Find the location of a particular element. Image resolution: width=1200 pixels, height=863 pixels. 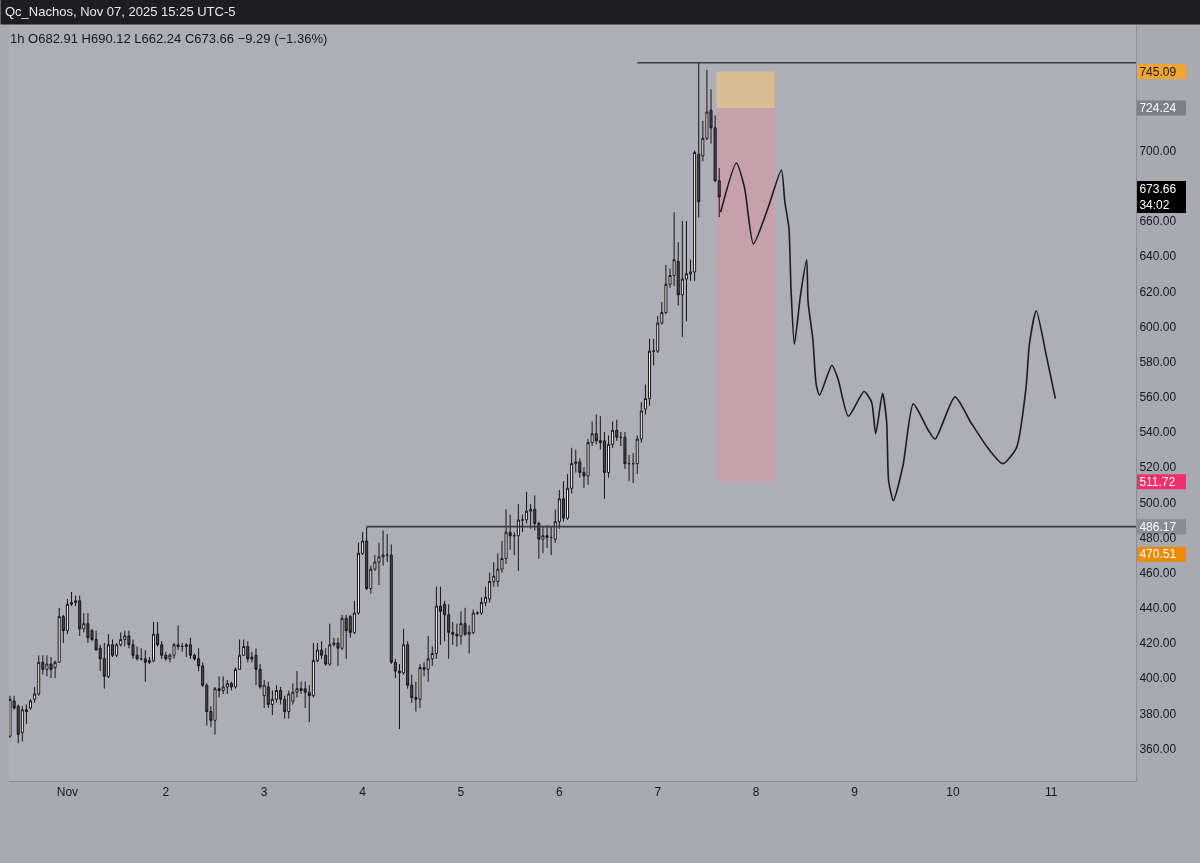

x-tick-label: 9 is located at coordinates (855, 792).